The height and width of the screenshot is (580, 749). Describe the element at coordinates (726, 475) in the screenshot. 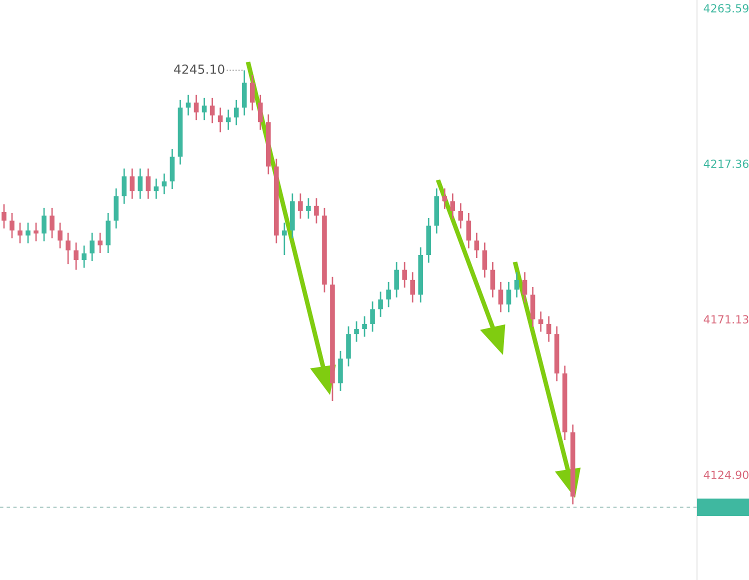

I see `y-tick-label: 4124.90` at that location.